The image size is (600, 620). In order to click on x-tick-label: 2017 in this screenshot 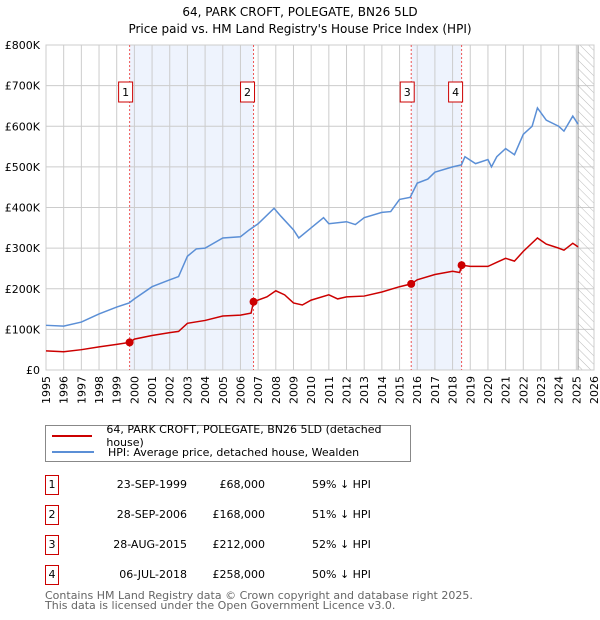, I will do `click(435, 390)`.